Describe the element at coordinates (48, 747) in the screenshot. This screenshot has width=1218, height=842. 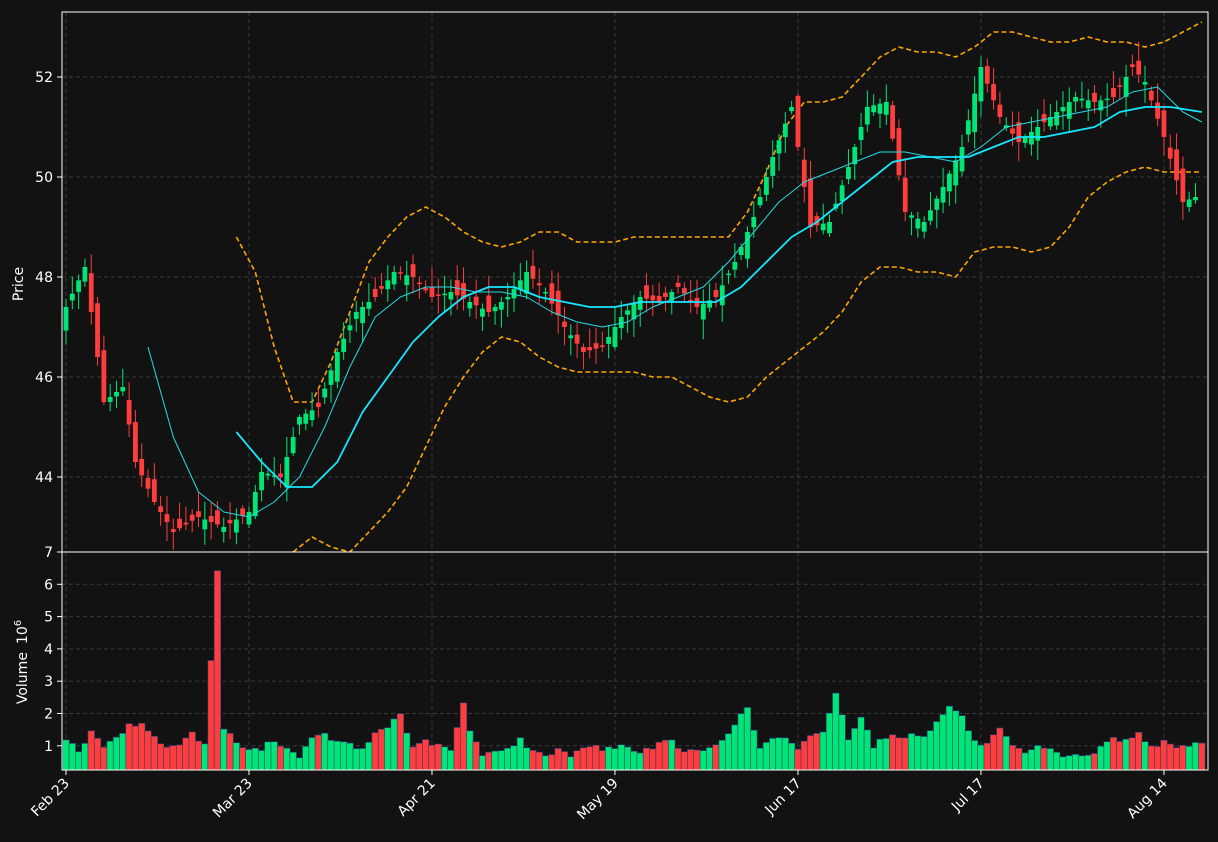
I see `volume-tick-label: 1` at that location.